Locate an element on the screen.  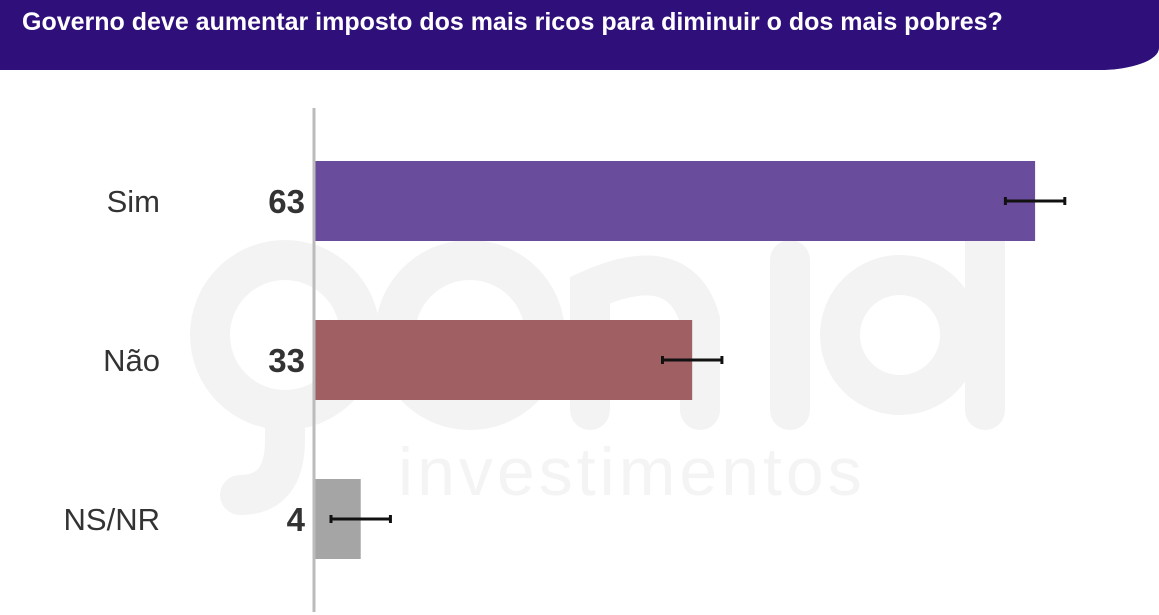
bar-n-o is located at coordinates (504, 360).